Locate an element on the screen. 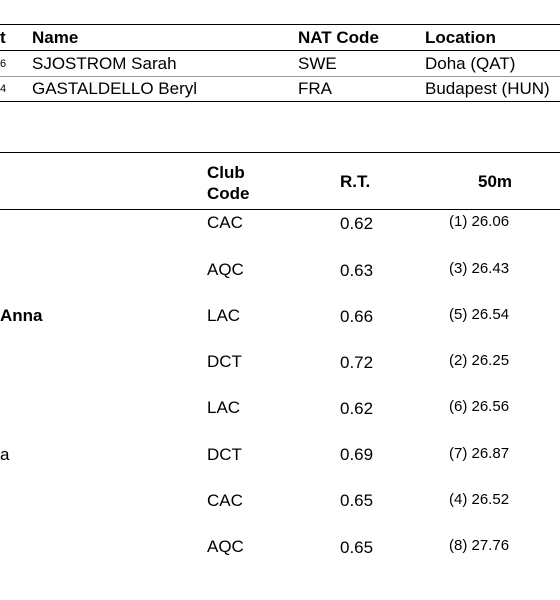  results-header-club-code-line2: Code is located at coordinates (228, 193).